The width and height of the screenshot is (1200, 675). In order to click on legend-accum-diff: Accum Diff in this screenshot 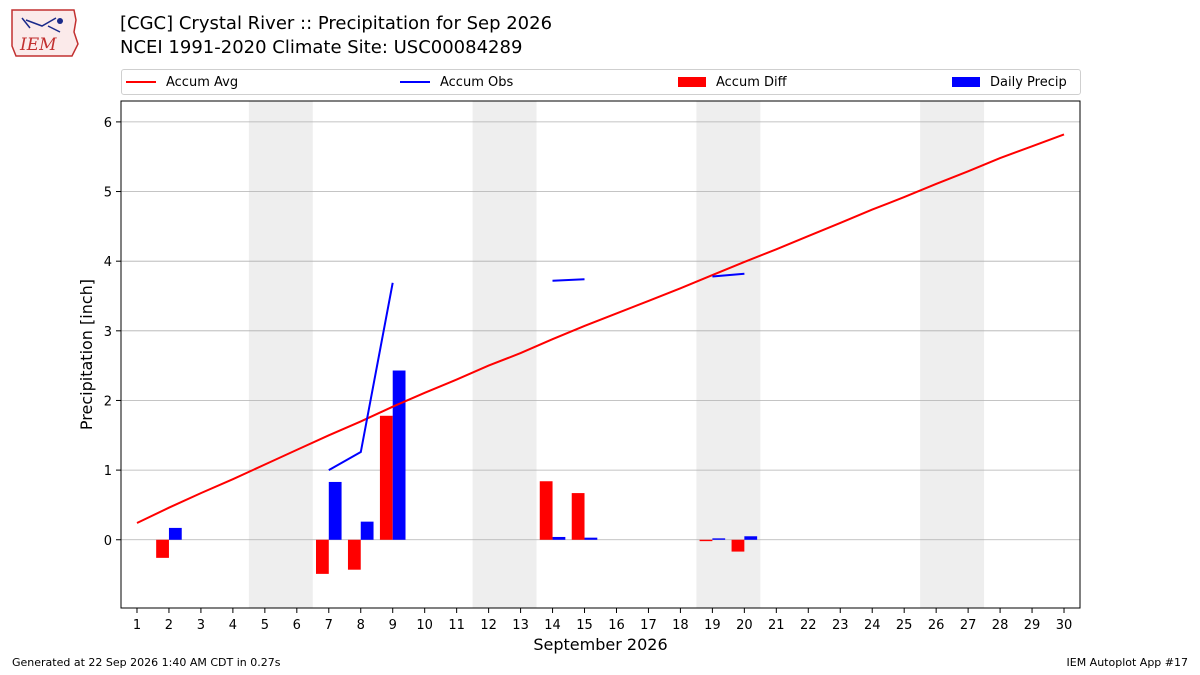, I will do `click(732, 82)`.